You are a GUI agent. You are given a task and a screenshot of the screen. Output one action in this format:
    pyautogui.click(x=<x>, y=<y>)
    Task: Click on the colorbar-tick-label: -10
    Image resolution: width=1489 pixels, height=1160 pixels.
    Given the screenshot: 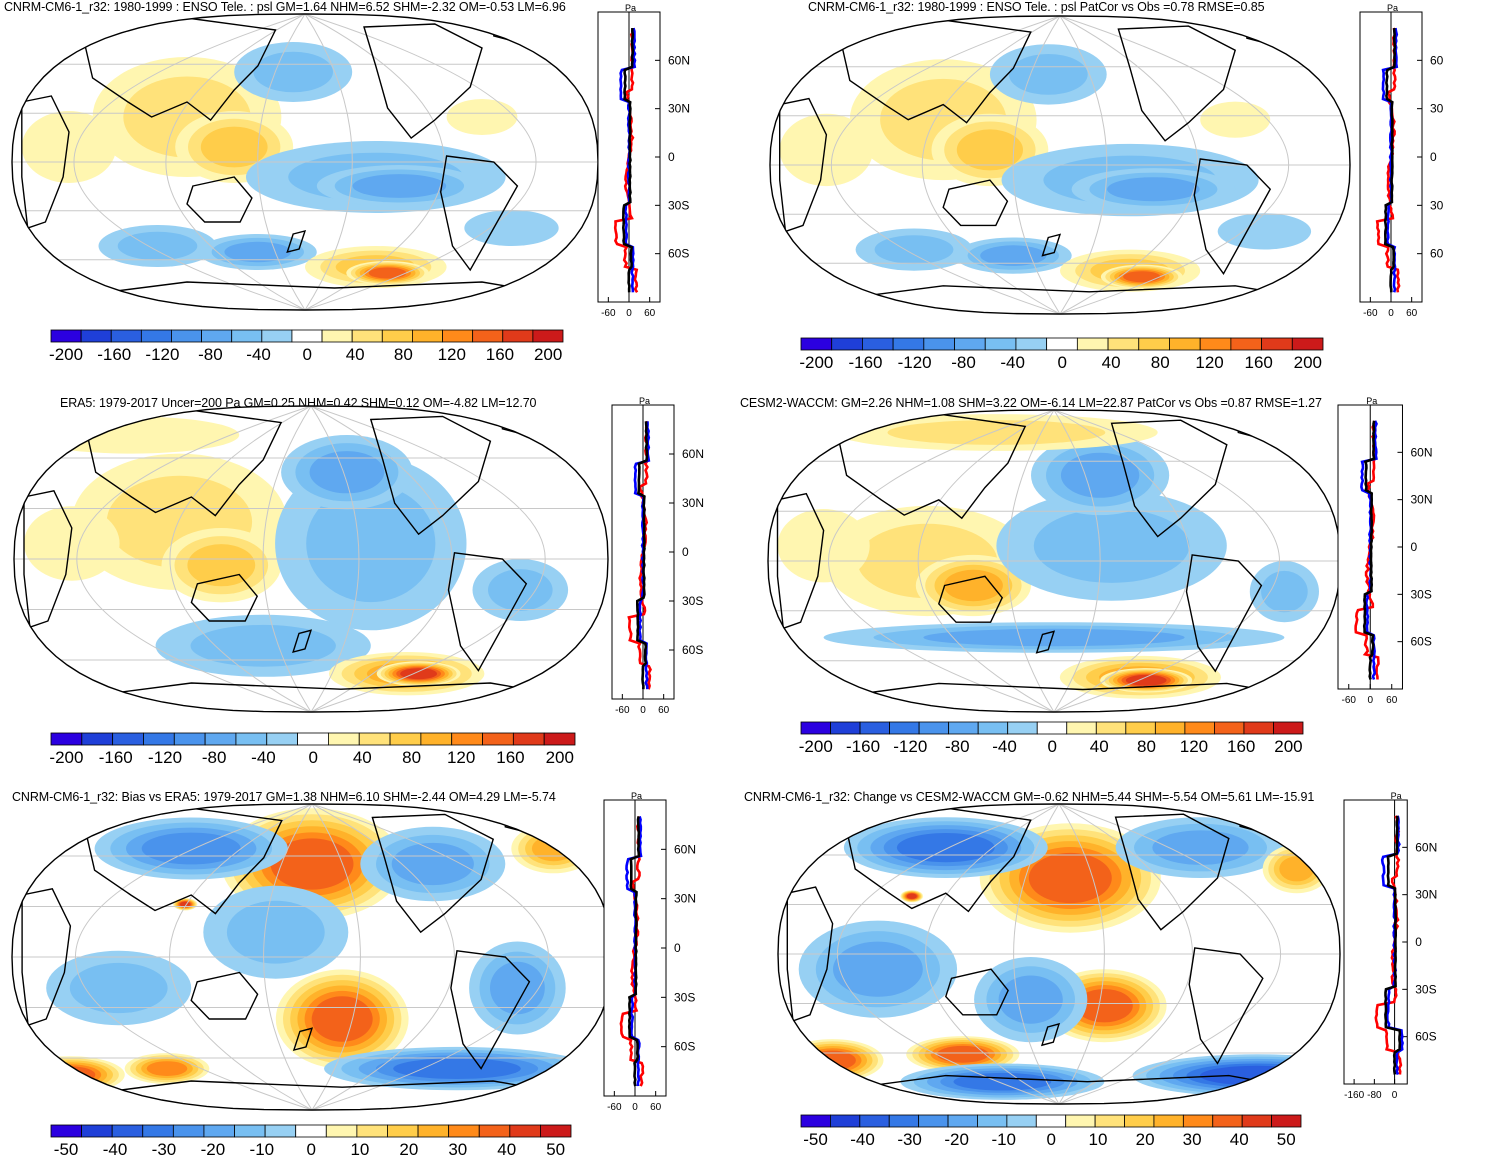 What is the action you would take?
    pyautogui.click(x=1004, y=1139)
    